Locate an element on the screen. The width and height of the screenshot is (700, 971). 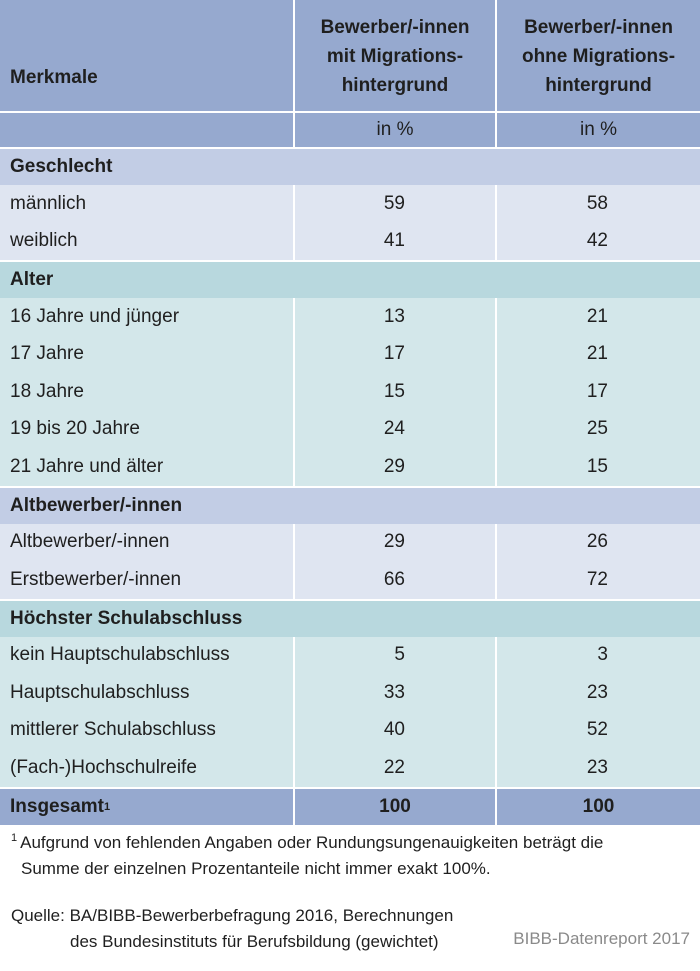
table-row: 19 bis 20 Jahre 24 25 is located at coordinates (350, 429).